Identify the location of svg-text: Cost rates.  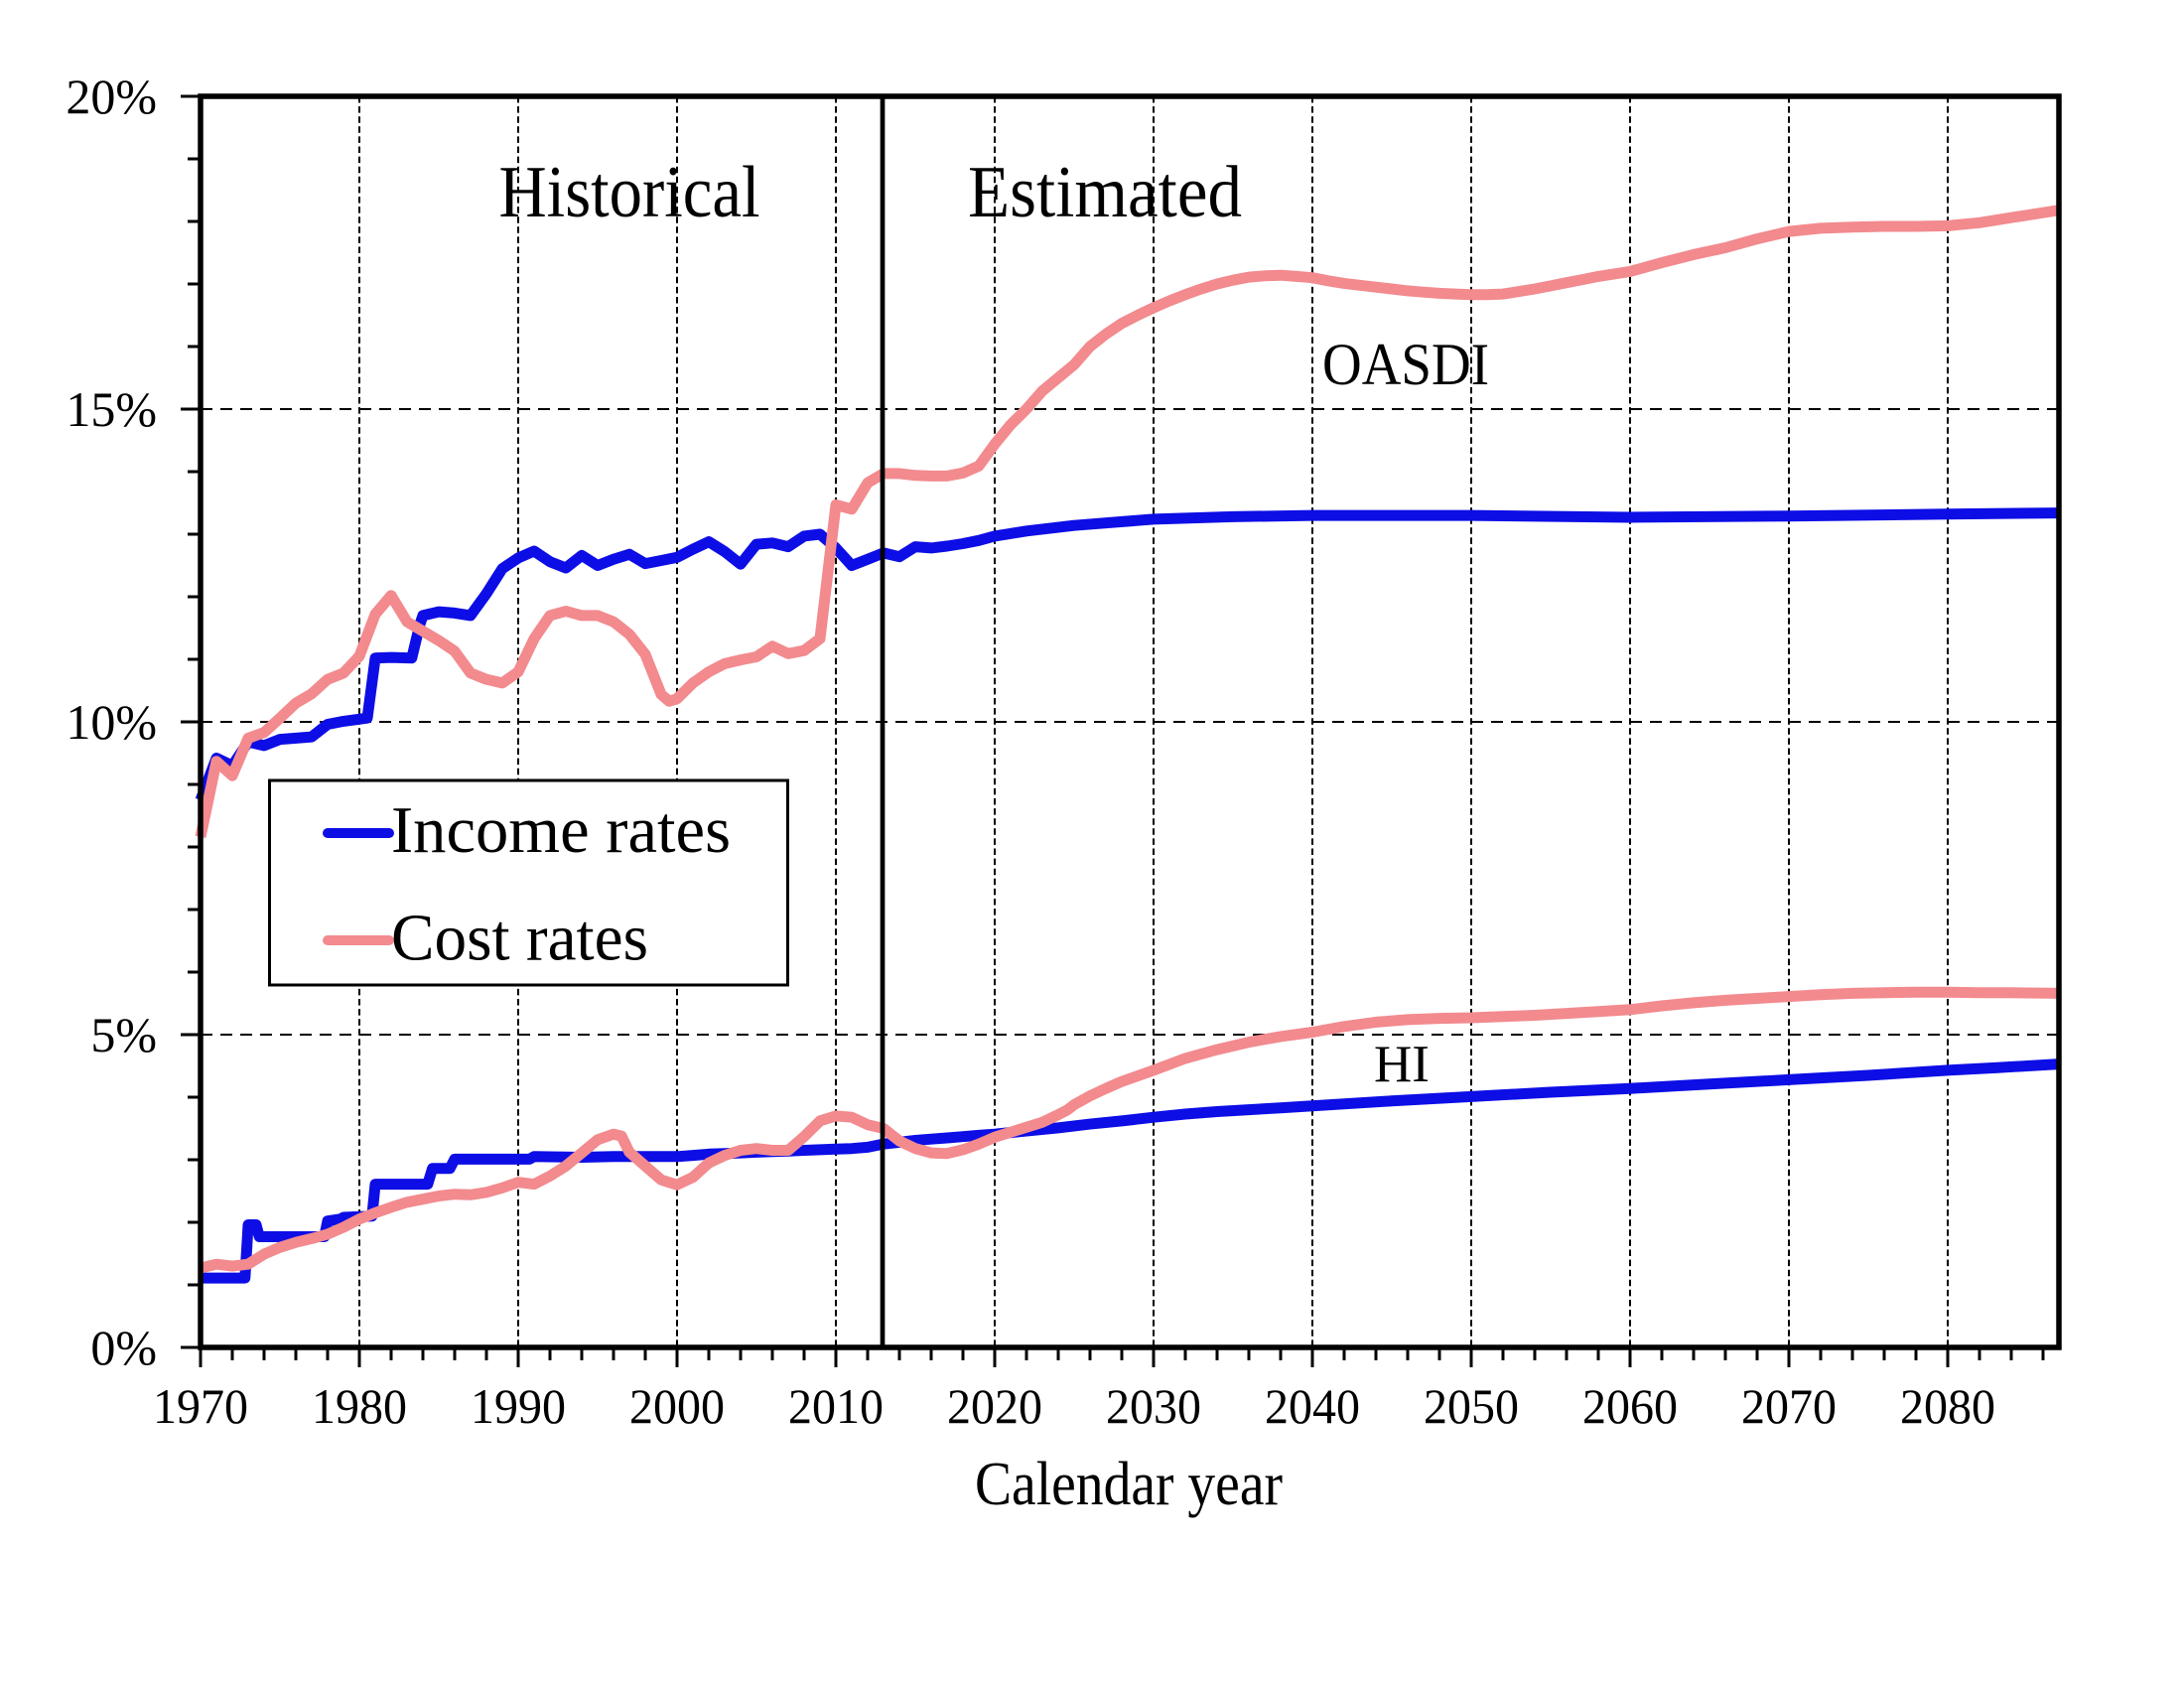
(519, 938).